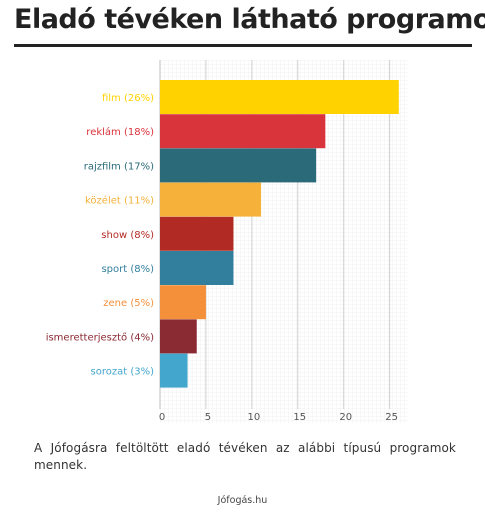 This screenshot has height=512, width=485. Describe the element at coordinates (249, 19) in the screenshot. I see `page-title: Eladó tévéken látható programok` at that location.